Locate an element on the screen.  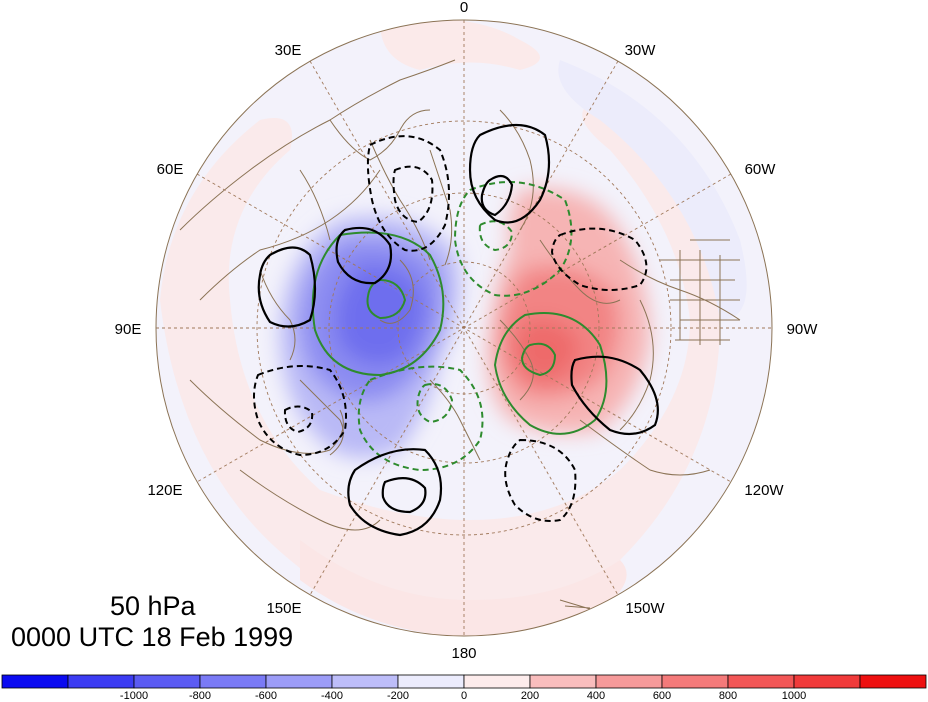
blue-rim-shading-northeast is located at coordinates (652, 190).